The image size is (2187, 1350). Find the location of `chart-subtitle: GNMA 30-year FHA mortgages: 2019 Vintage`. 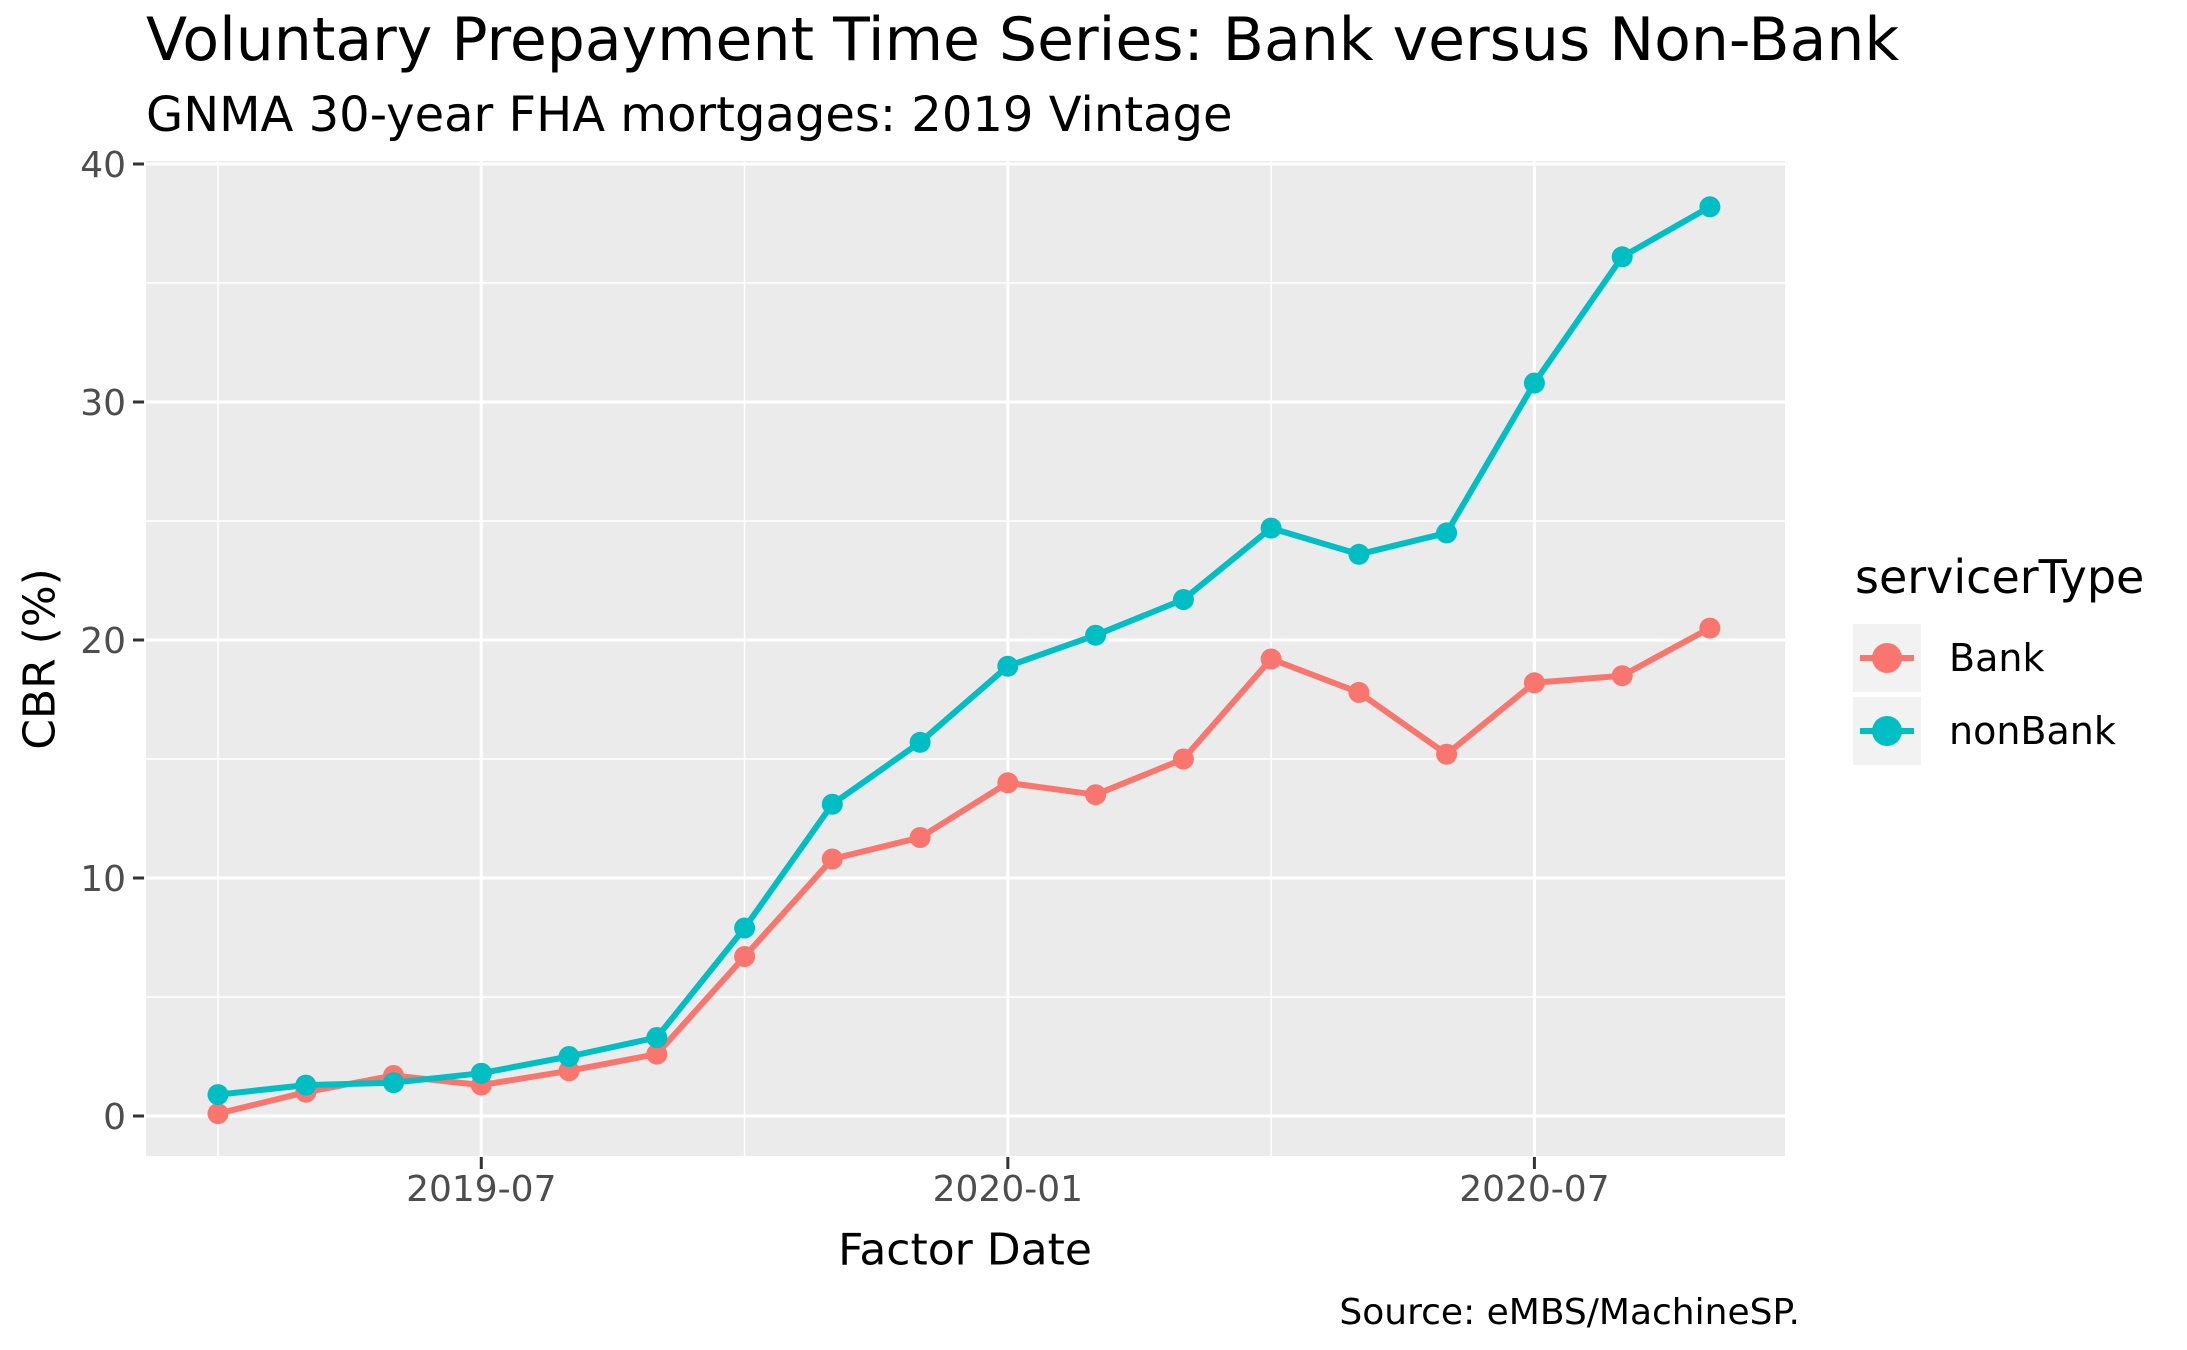

chart-subtitle: GNMA 30-year FHA mortgages: 2019 Vintage is located at coordinates (689, 115).